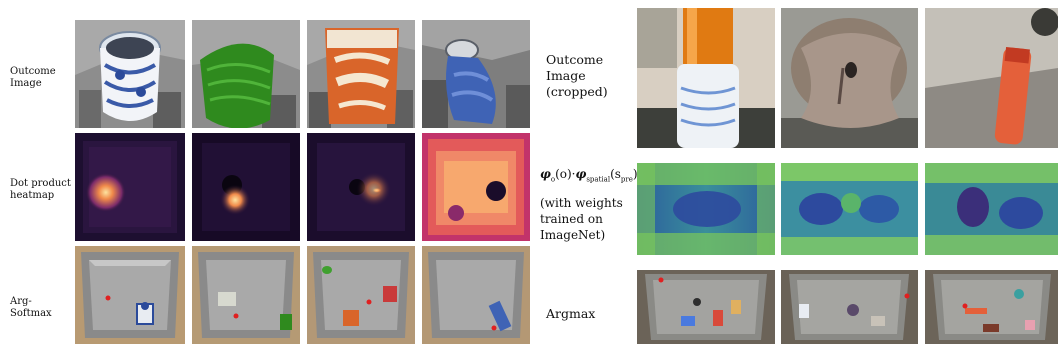 Image resolution: width=1058 pixels, height=354 pixels. What do you see at coordinates (33, 77) in the screenshot?
I see `row-label-outcome: Outcome Image` at bounding box center [33, 77].